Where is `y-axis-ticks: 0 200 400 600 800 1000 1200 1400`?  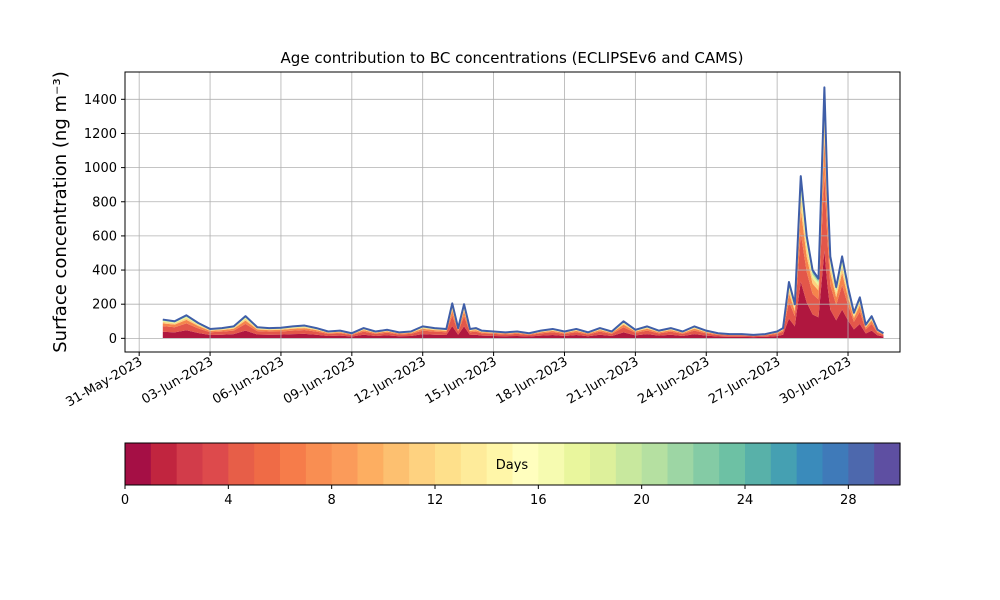 y-axis-ticks: 0 200 400 600 800 1000 1200 1400 is located at coordinates (104, 220).